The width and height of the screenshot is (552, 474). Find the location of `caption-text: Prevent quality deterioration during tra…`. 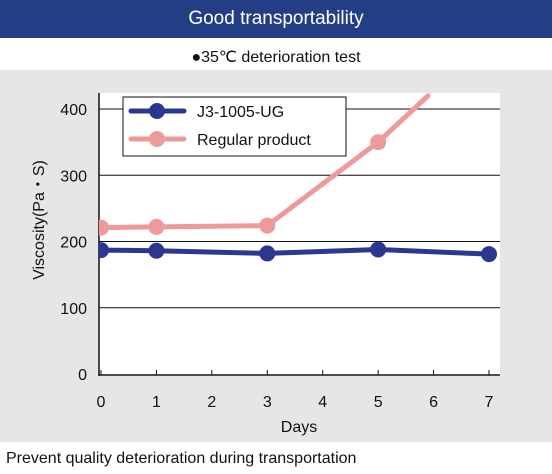

caption-text: Prevent quality deterioration during tra… is located at coordinates (181, 458).